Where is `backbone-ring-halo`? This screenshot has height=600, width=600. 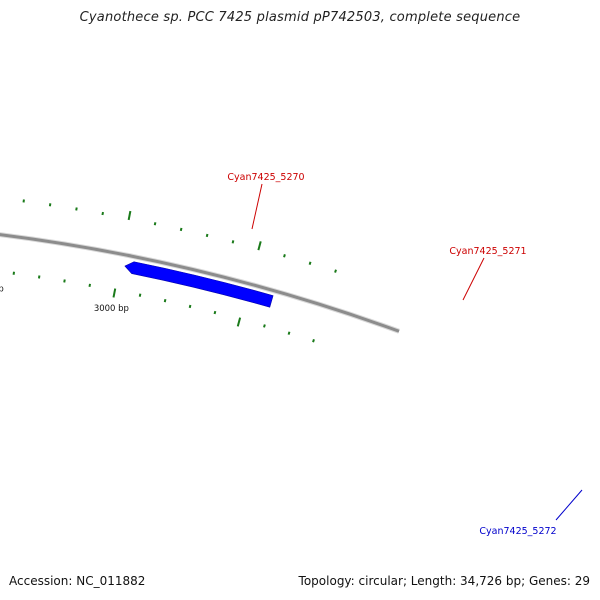 backbone-ring-halo is located at coordinates (200, 283).